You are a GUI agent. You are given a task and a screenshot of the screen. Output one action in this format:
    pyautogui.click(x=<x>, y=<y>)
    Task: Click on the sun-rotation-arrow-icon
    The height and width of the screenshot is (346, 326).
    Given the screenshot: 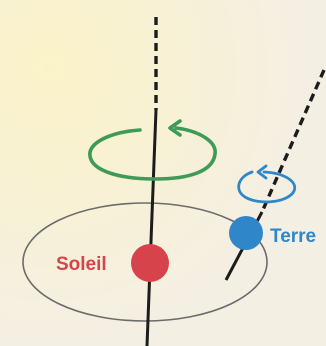 What is the action you would take?
    pyautogui.click(x=152, y=150)
    